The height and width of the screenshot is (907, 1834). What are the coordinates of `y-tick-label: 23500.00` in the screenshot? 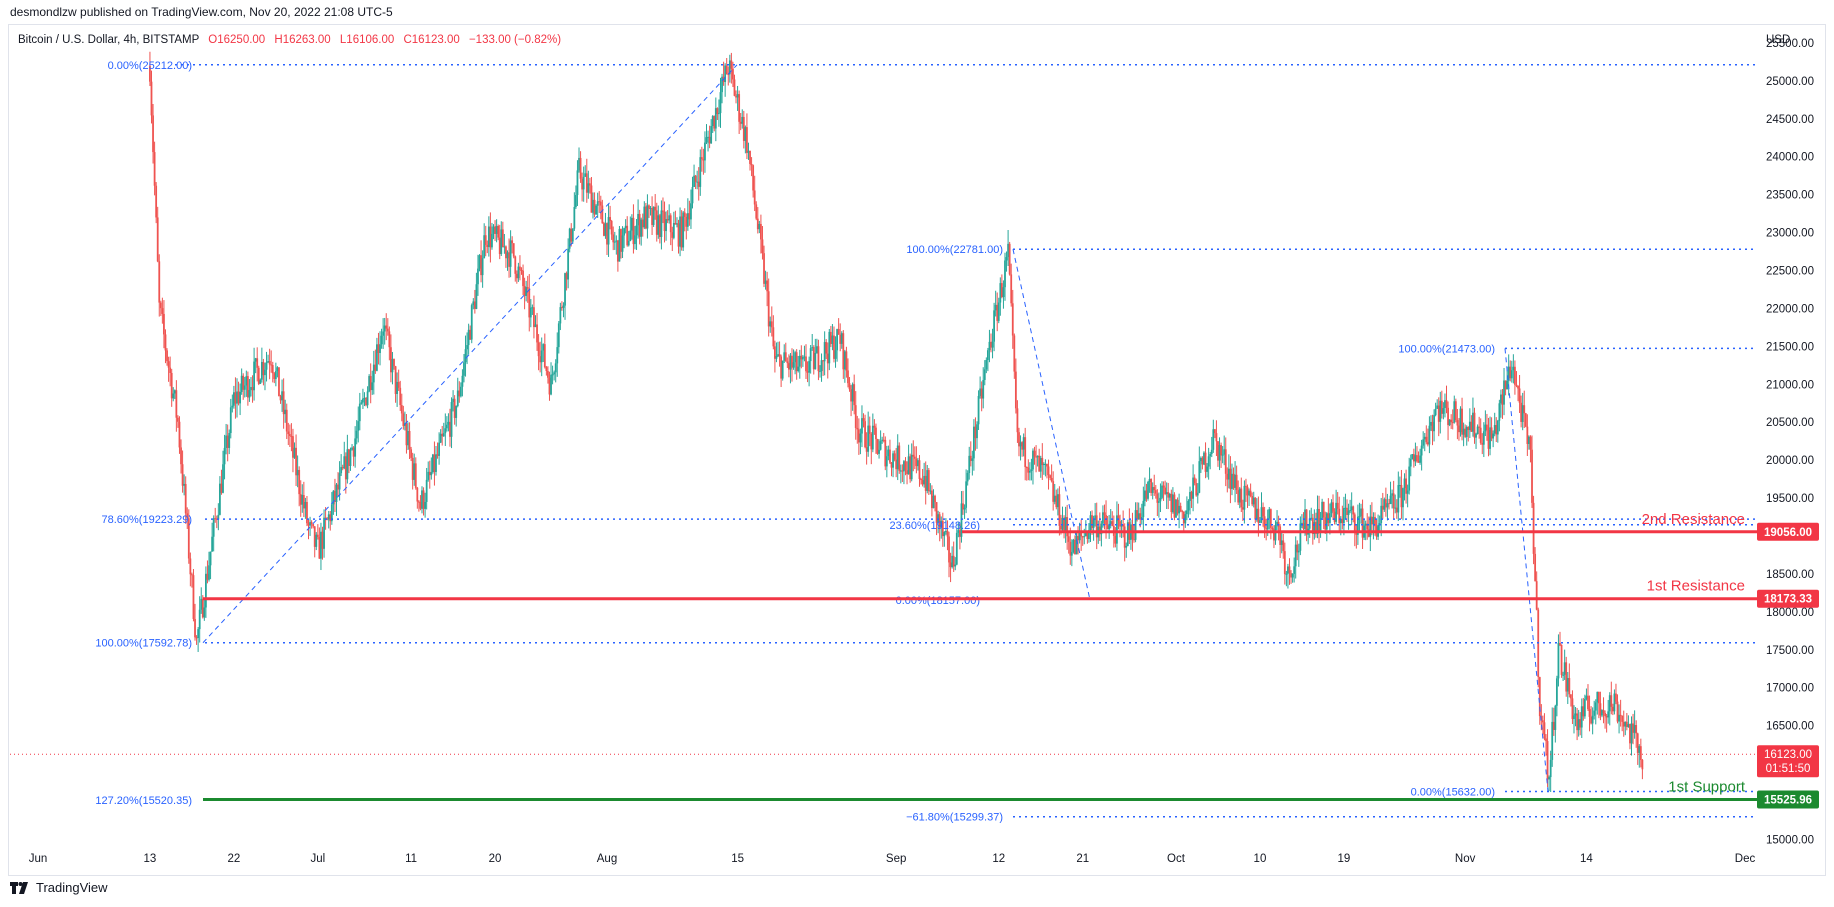 It's located at (1790, 196).